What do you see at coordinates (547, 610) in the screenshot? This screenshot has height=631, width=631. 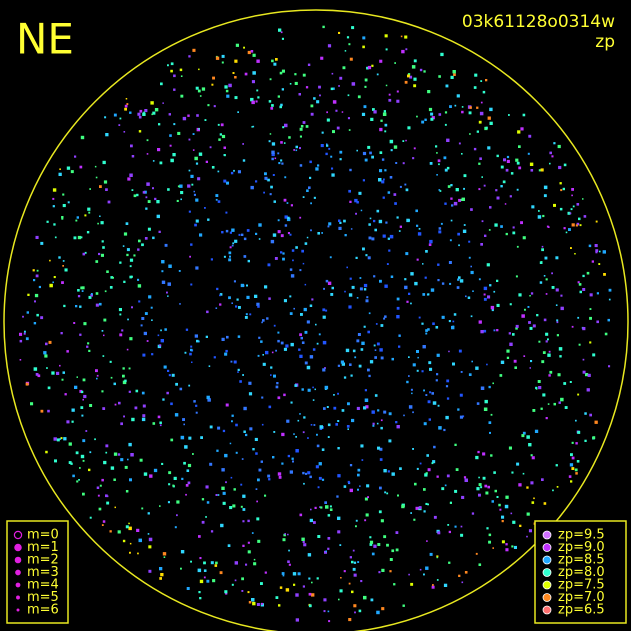 I see `zp-swatch` at bounding box center [547, 610].